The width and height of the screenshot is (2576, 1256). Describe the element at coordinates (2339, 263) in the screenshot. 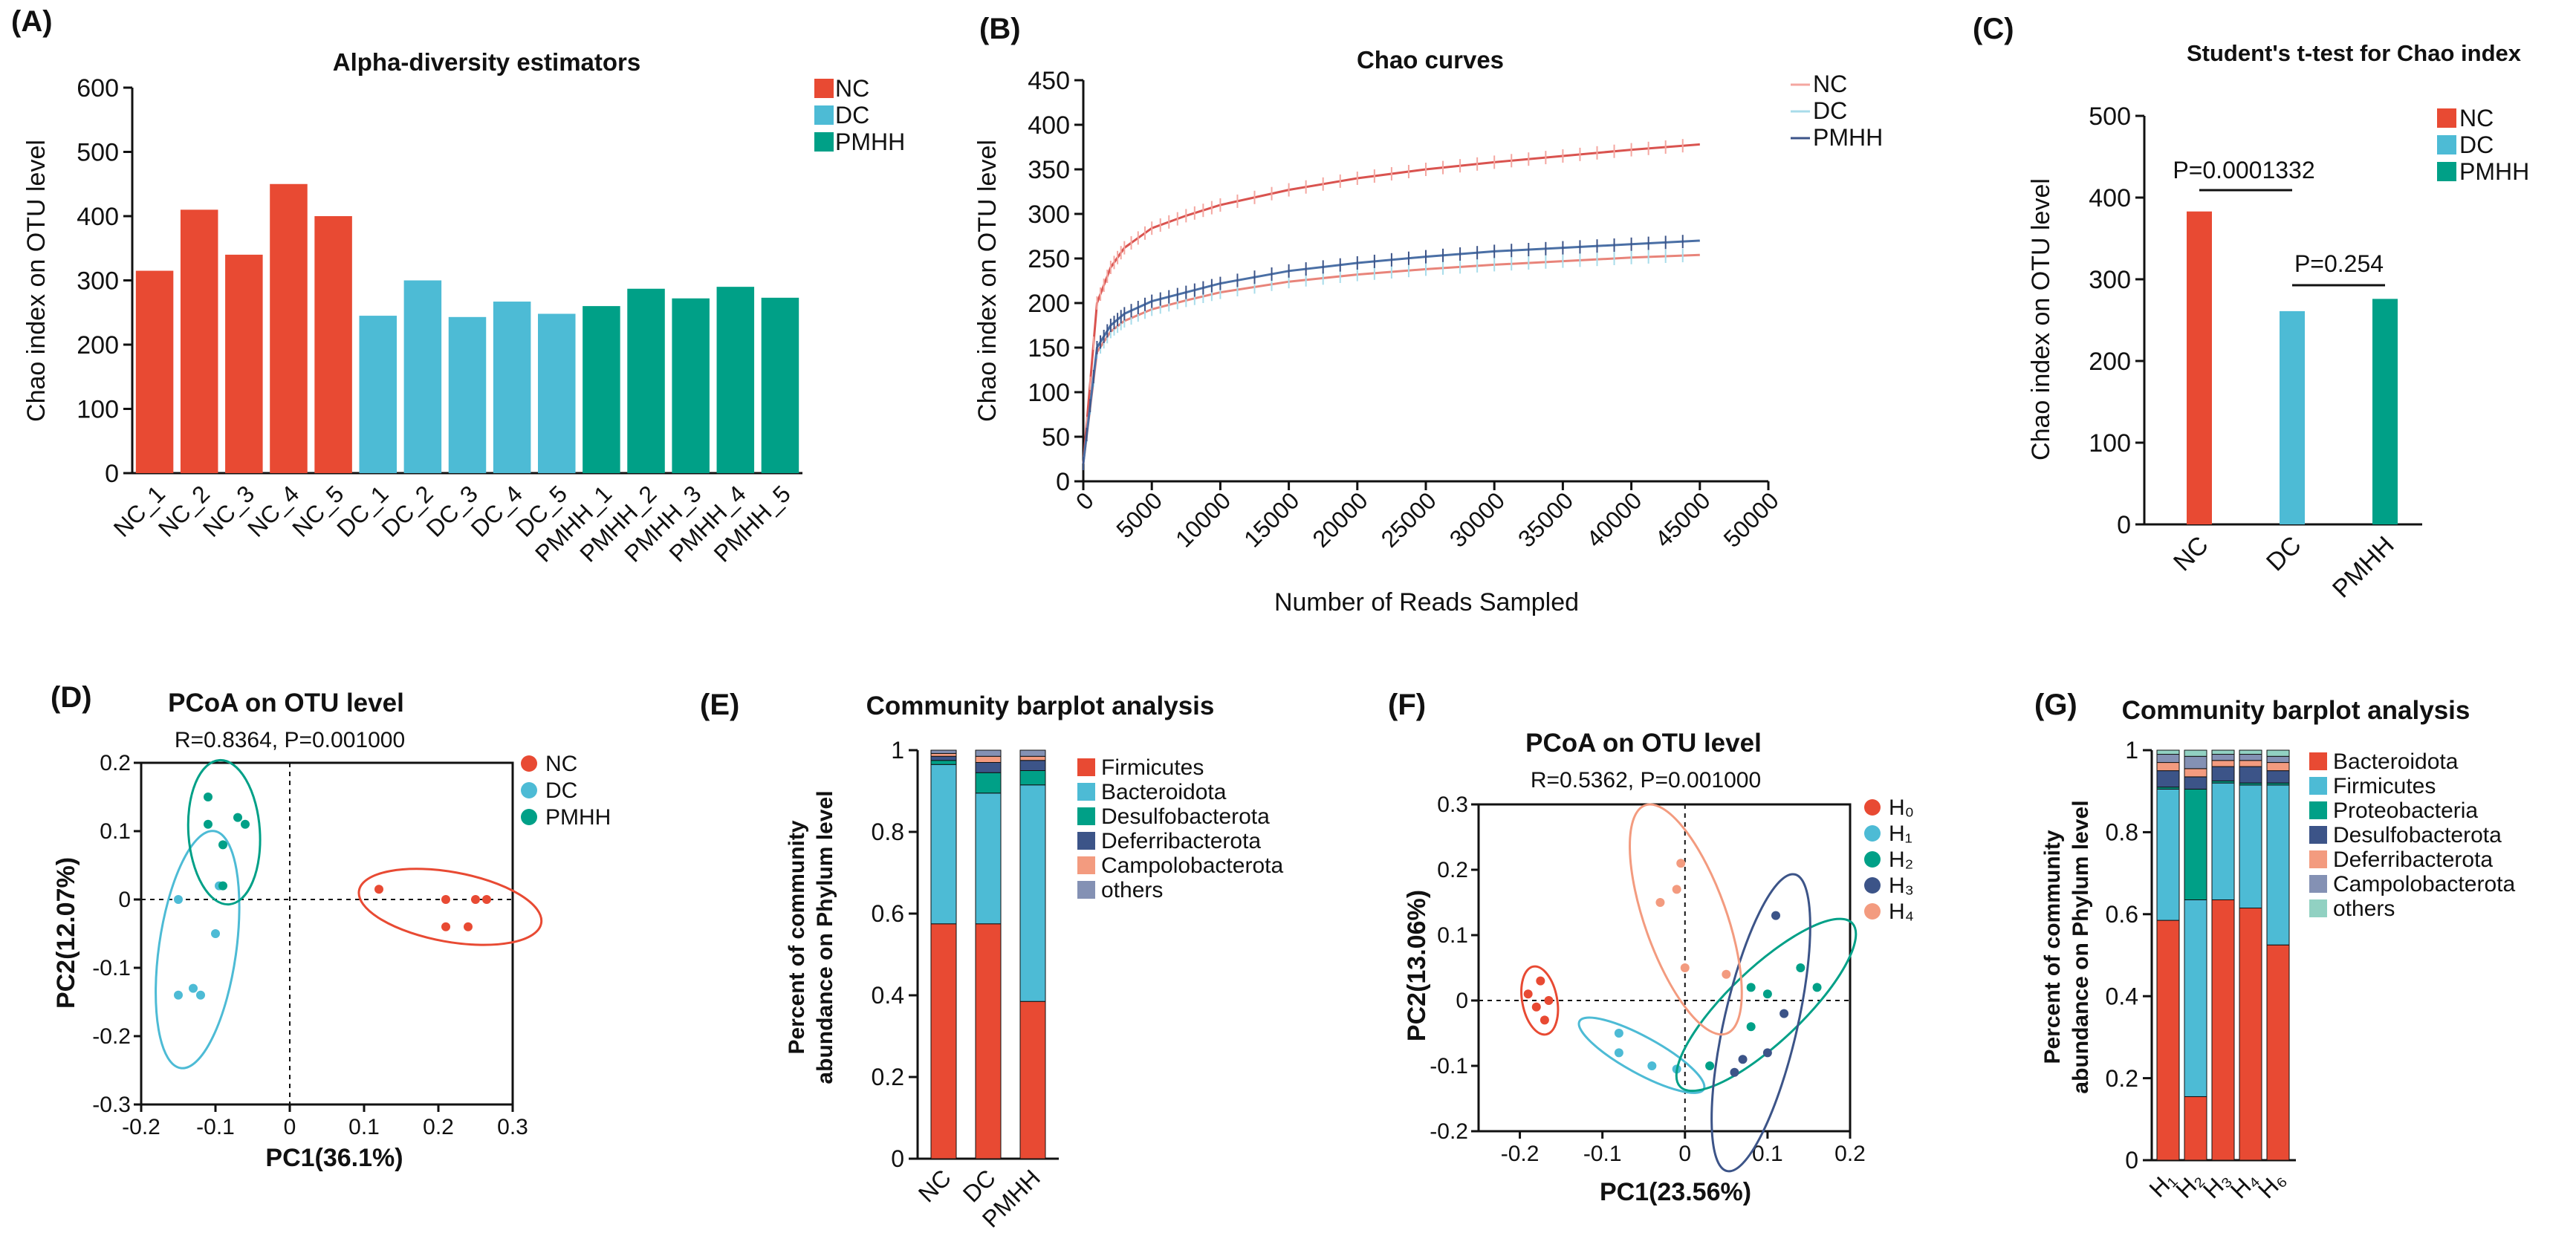

I see `annotation: P=0.254` at that location.